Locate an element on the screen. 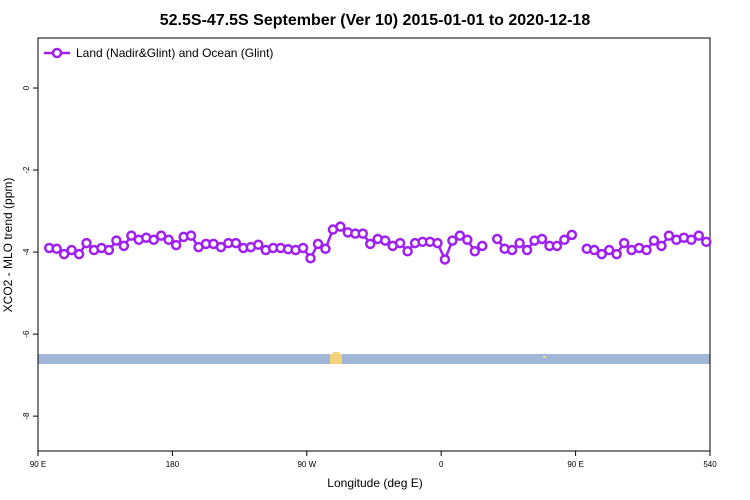 The width and height of the screenshot is (750, 500). y-tick-label: -4 is located at coordinates (26, 252).